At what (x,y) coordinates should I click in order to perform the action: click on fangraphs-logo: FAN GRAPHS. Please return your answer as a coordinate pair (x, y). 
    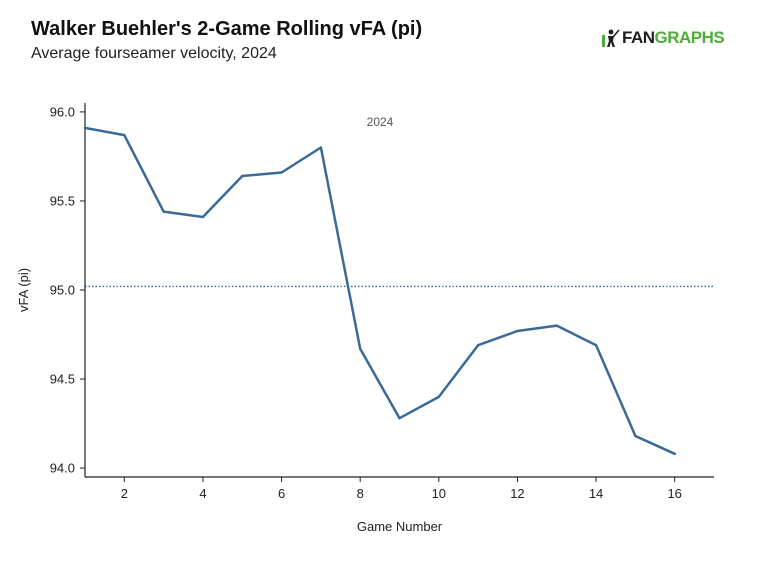
    Looking at the image, I should click on (663, 38).